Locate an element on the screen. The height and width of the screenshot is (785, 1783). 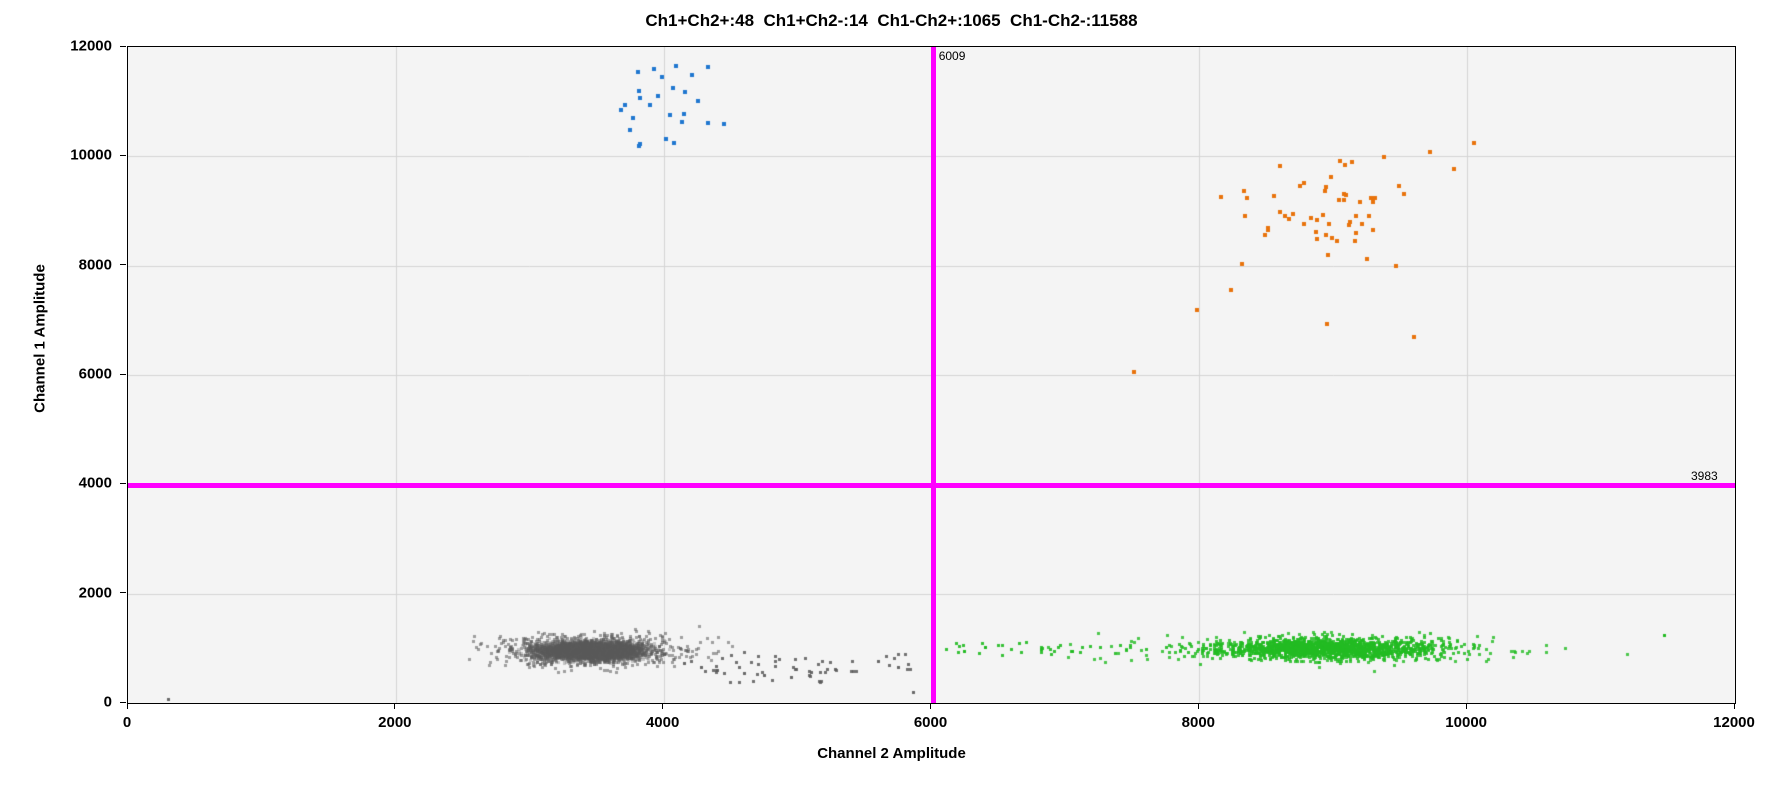
x-axis-tick-label: 2000 is located at coordinates (395, 722).